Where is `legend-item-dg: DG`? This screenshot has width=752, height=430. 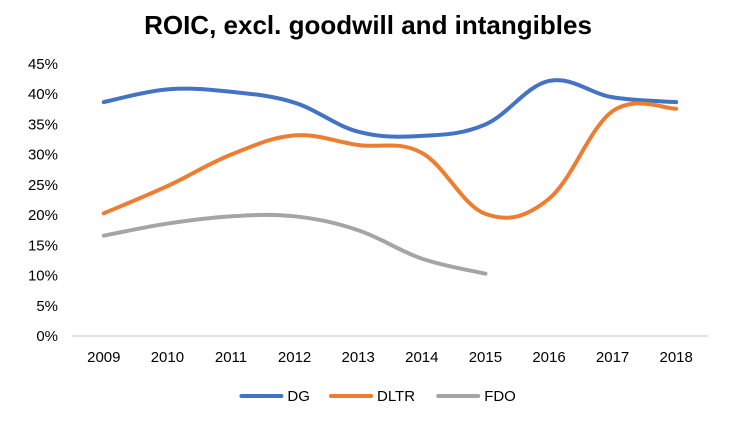
legend-item-dg: DG is located at coordinates (274, 396).